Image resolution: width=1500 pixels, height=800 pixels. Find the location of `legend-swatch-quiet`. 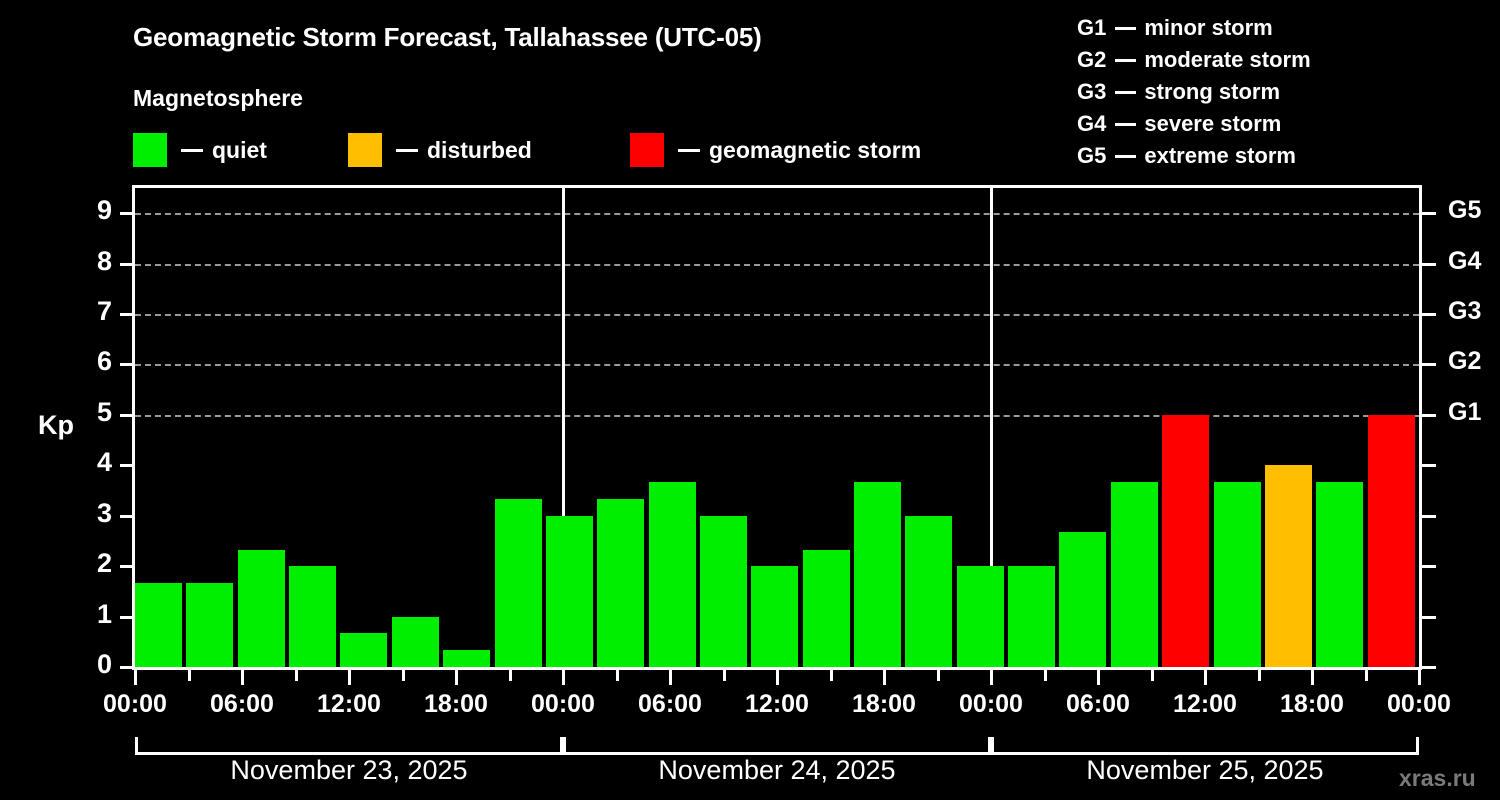

legend-swatch-quiet is located at coordinates (150, 150).